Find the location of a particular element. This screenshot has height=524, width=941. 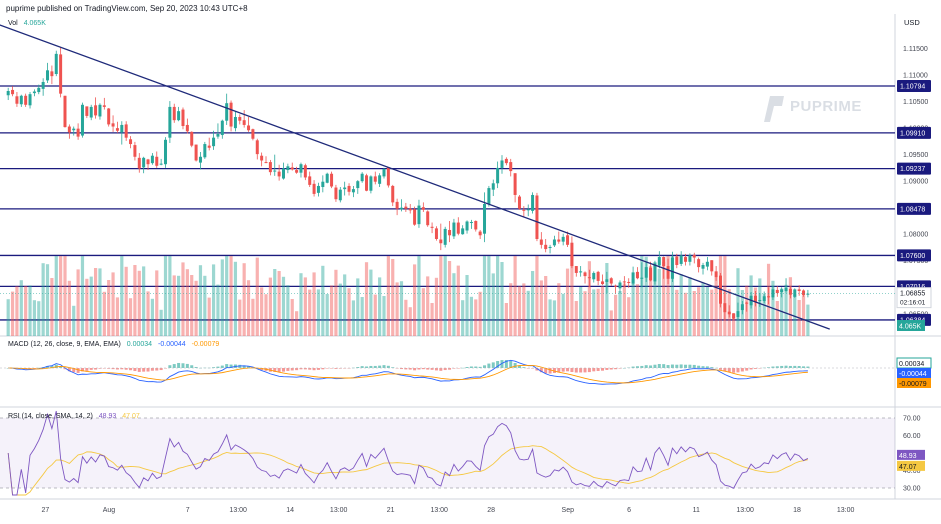

time-tick-label: 21 is located at coordinates (391, 510).